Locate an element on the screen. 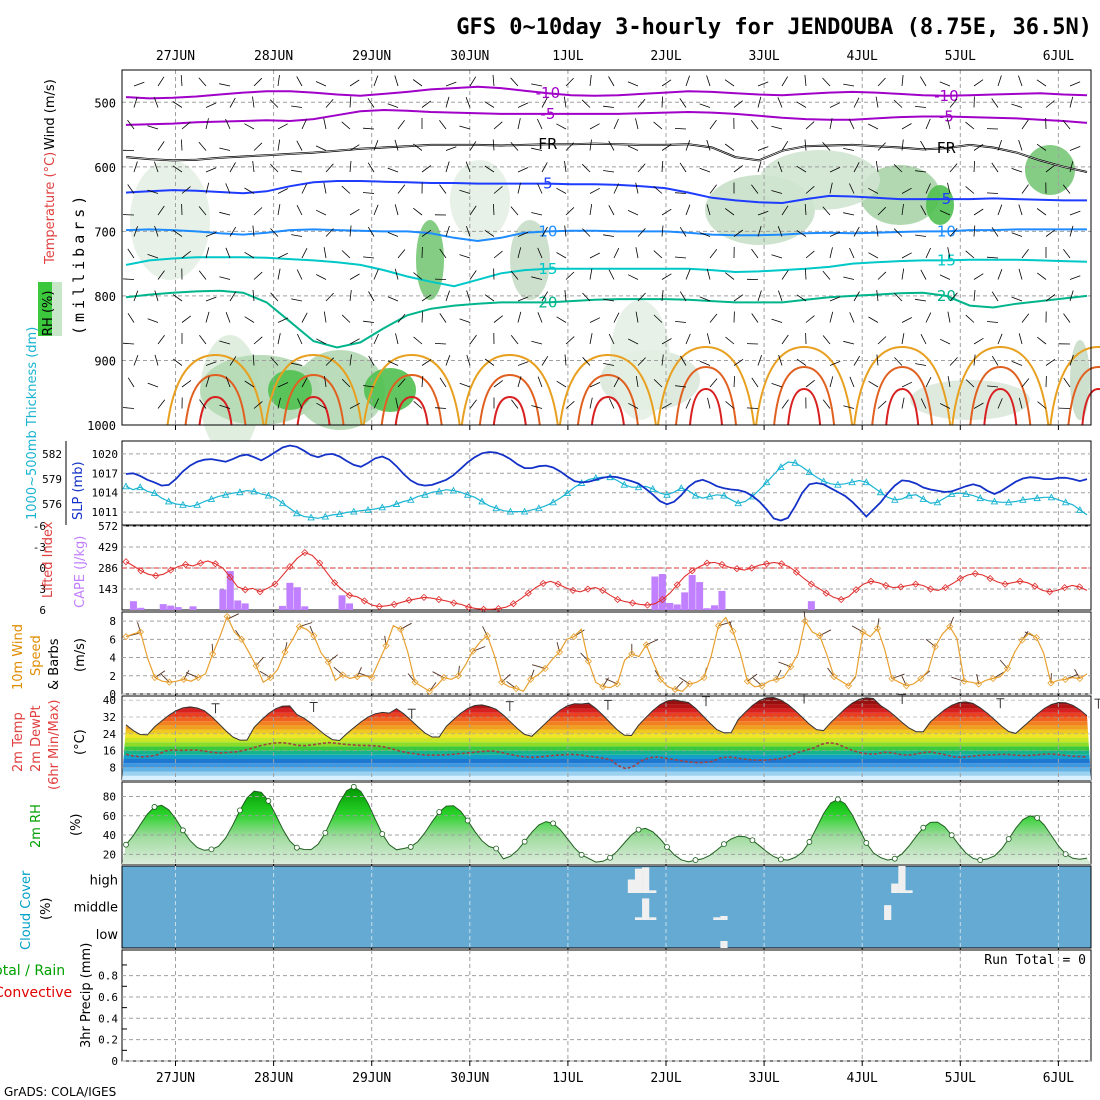 This screenshot has width=1100, height=1100. contour-label: 15 is located at coordinates (547, 269).